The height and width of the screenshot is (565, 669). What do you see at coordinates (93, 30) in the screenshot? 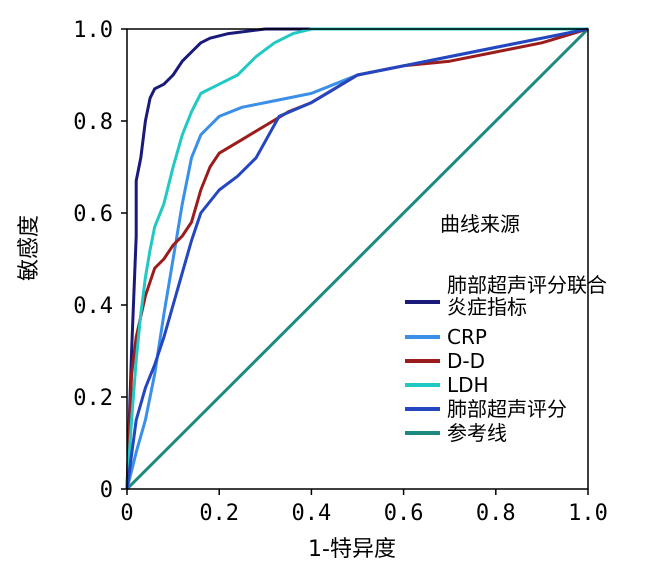
I see `y-tick-label: 1.0` at bounding box center [93, 30].